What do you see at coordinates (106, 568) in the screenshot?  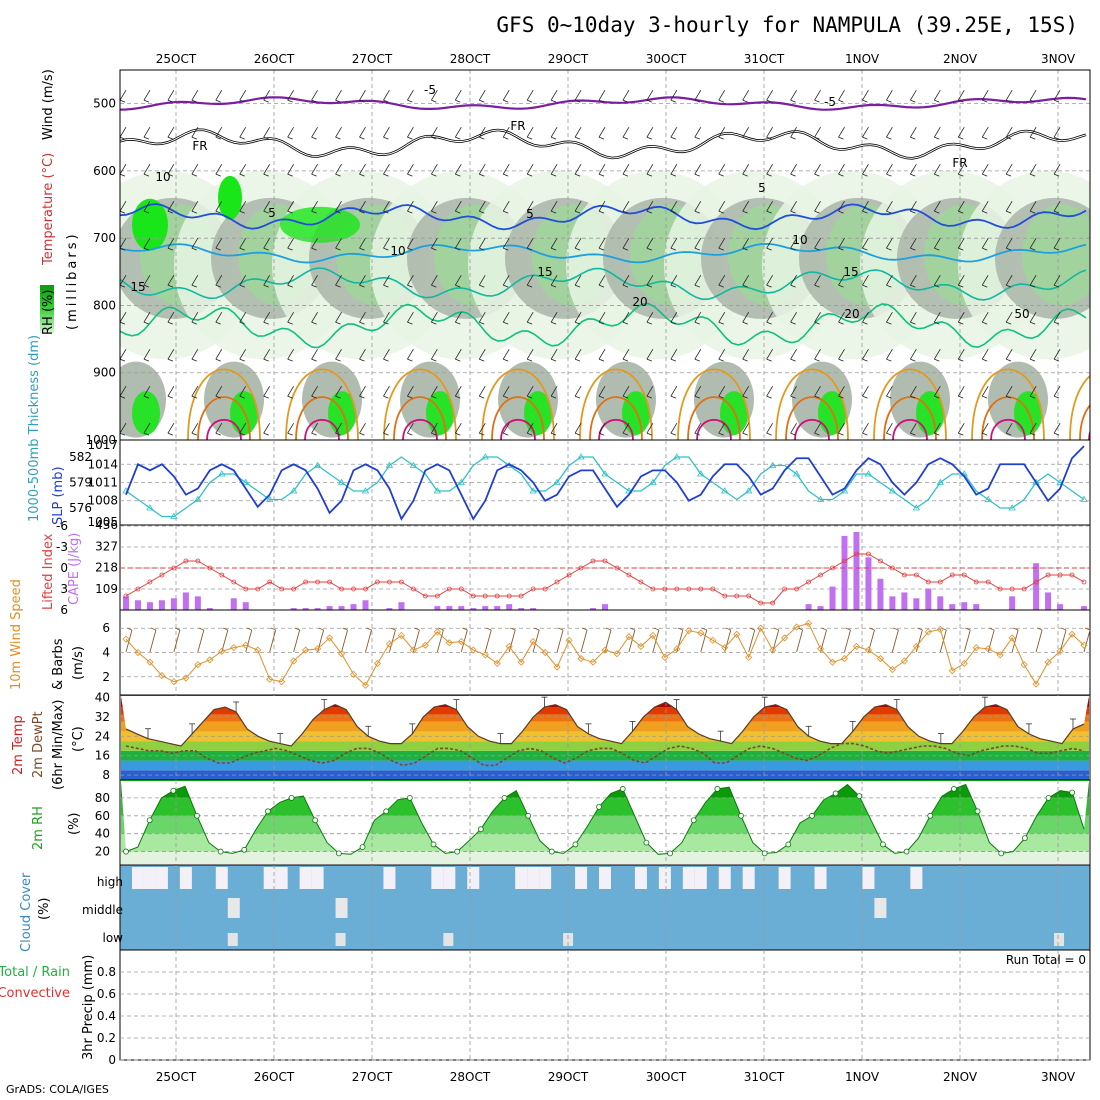 I see `cape-tick-218: 218` at bounding box center [106, 568].